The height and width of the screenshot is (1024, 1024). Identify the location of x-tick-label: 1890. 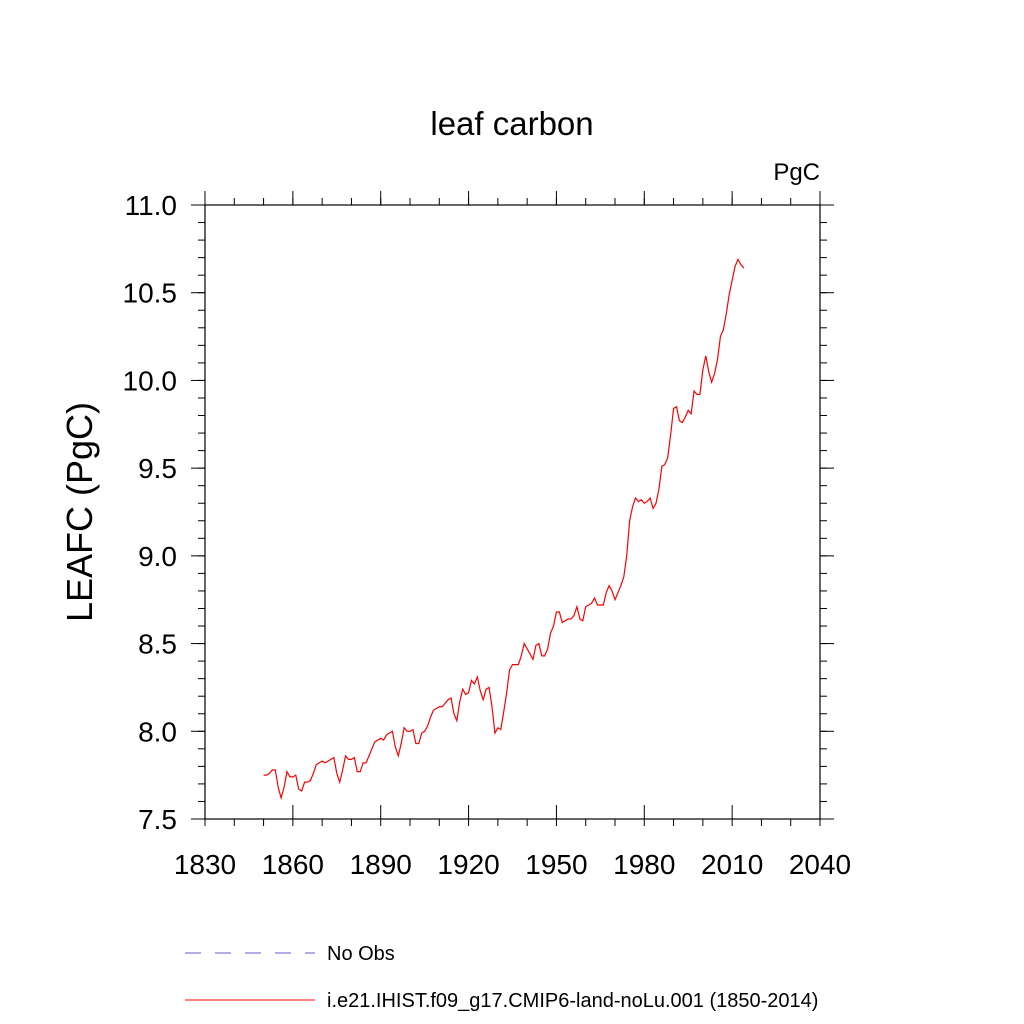
(381, 864).